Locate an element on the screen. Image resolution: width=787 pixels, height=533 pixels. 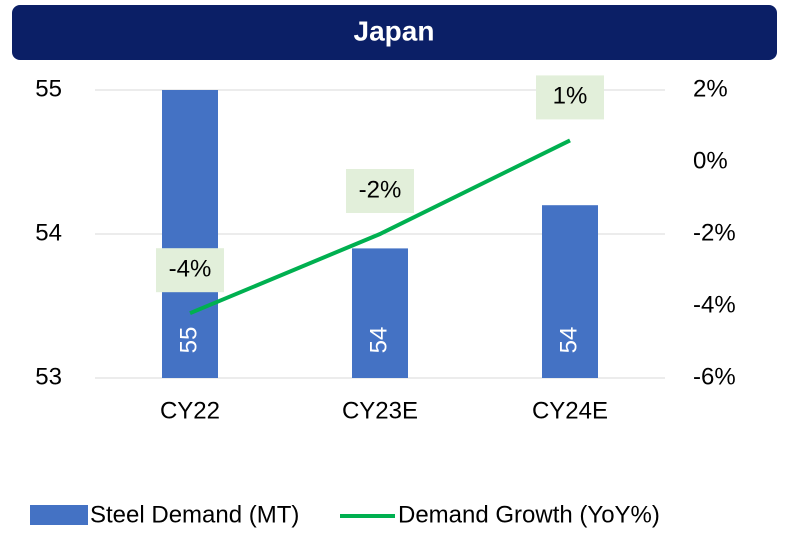
data-label: 1% is located at coordinates (570, 96).